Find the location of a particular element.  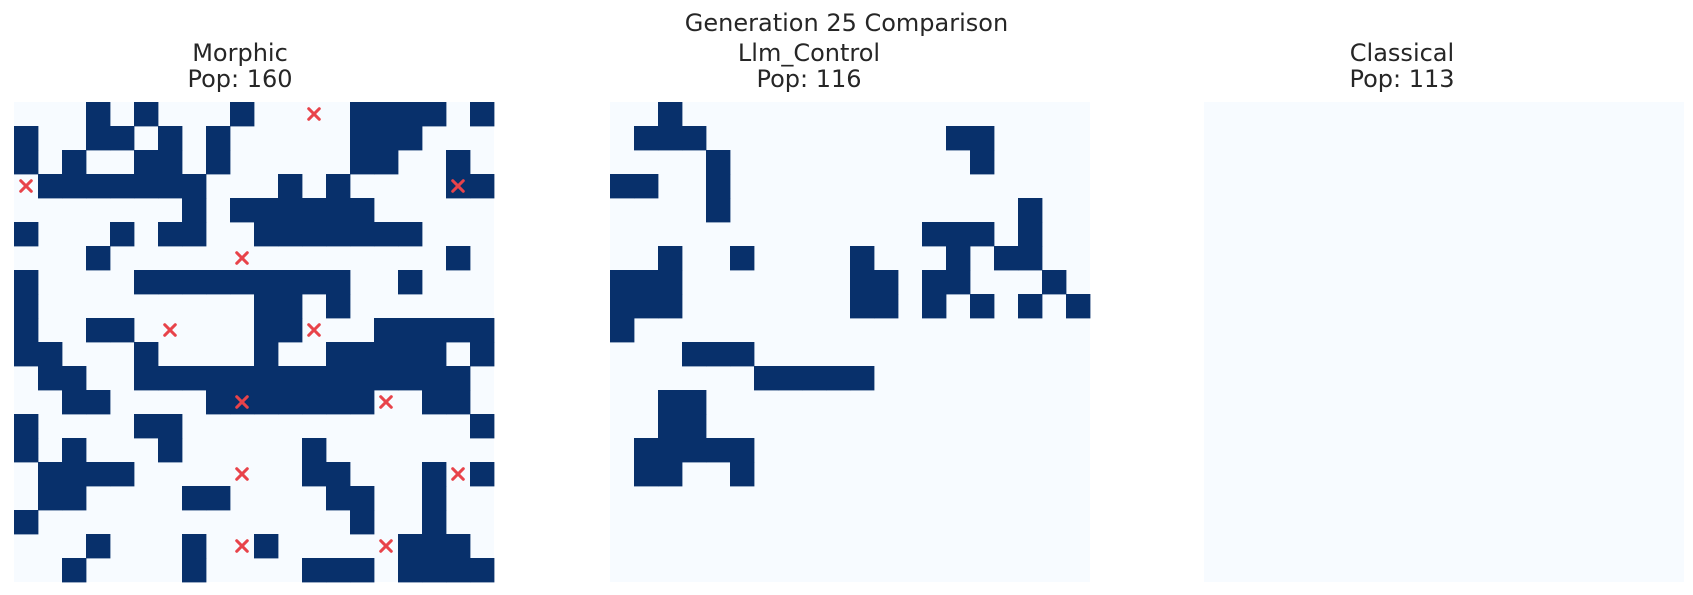

panel-title-classical: Classical Pop: 113 is located at coordinates (1402, 66).